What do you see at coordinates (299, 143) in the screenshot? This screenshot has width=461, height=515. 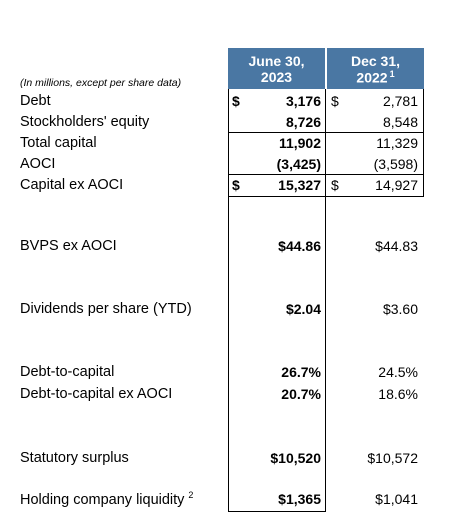 I see `cell-value: 11,902` at bounding box center [299, 143].